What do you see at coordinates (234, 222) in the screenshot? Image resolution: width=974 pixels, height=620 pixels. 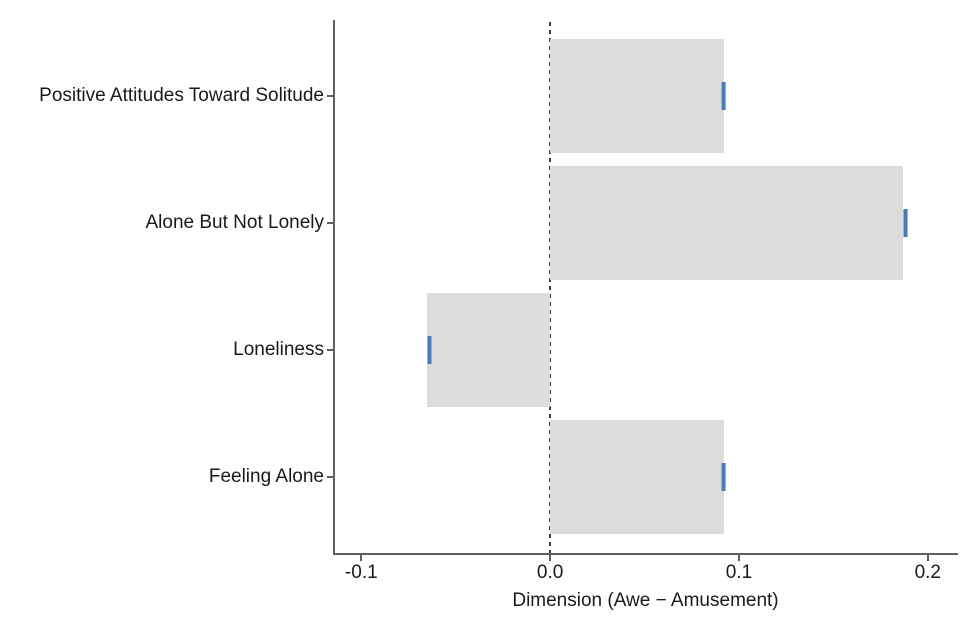 I see `category-label: Alone But Not Lonely` at bounding box center [234, 222].